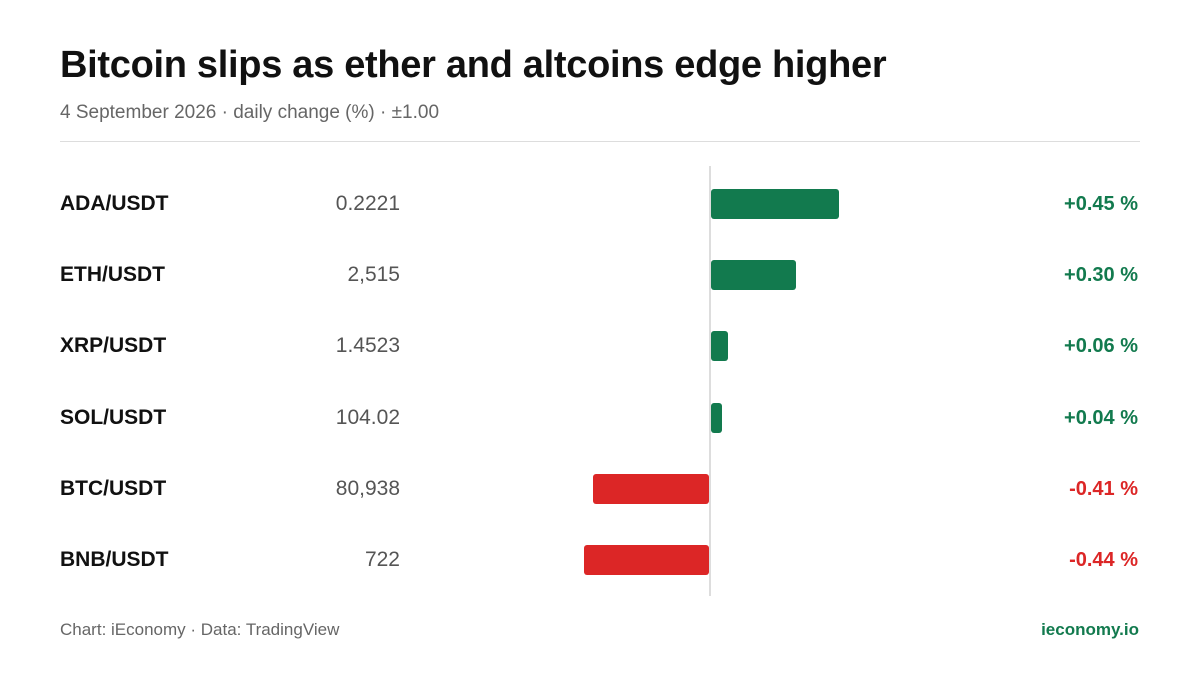 The width and height of the screenshot is (1200, 675). What do you see at coordinates (367, 488) in the screenshot?
I see `price-value: 80,938` at bounding box center [367, 488].